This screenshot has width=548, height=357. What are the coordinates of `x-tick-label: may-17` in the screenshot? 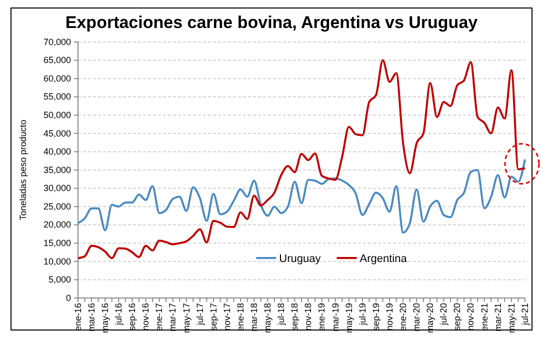 It's located at (186, 318).